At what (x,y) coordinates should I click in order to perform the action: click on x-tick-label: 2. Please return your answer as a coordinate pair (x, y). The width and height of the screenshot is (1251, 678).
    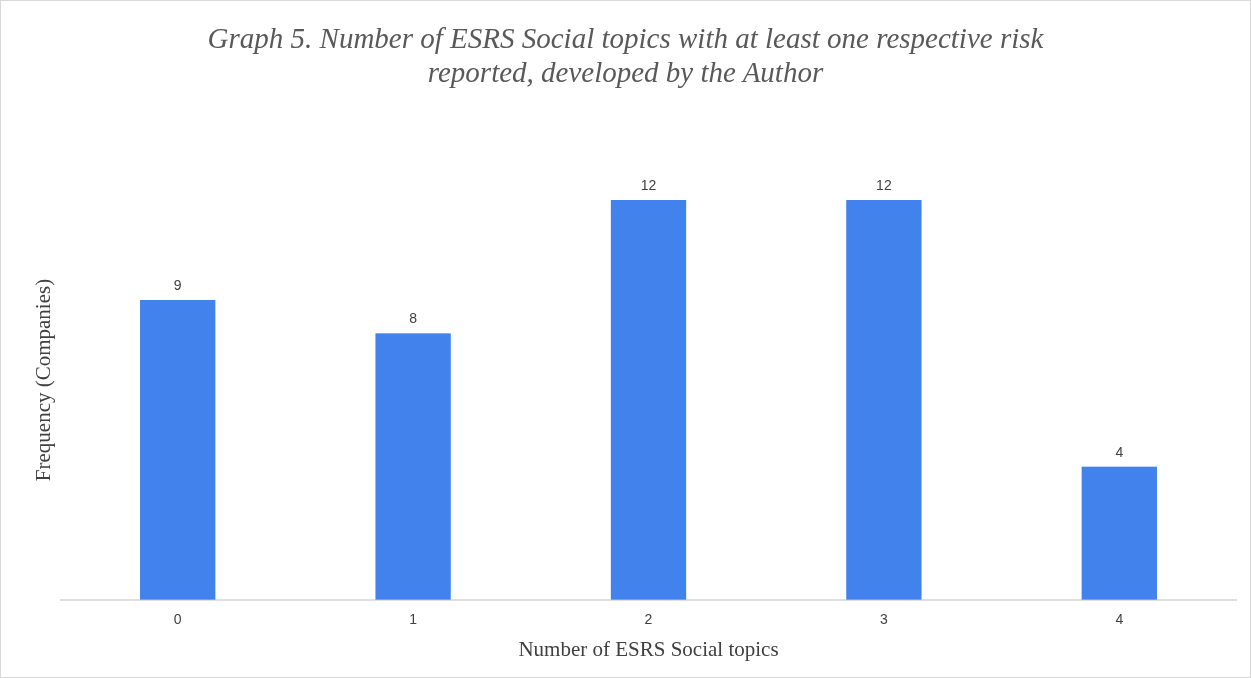
    Looking at the image, I should click on (648, 619).